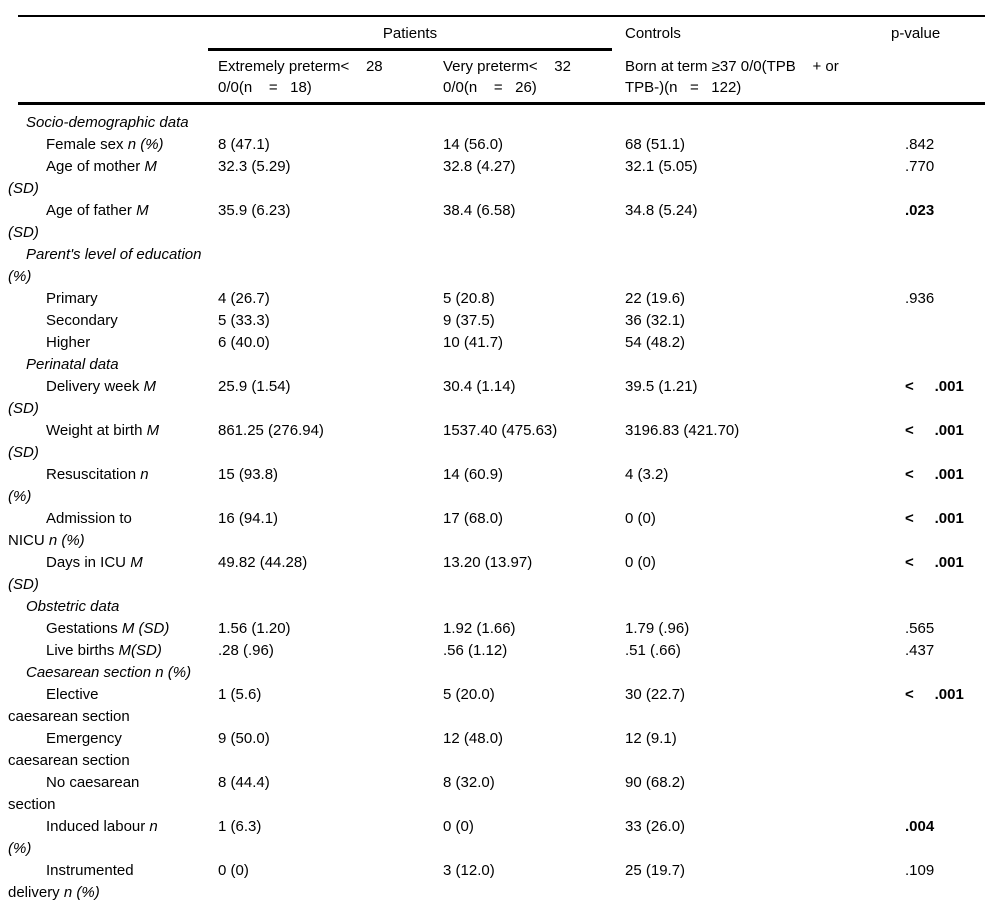 The height and width of the screenshot is (913, 1000). Describe the element at coordinates (653, 650) in the screenshot. I see `cell-controls: .51 (.66)` at that location.